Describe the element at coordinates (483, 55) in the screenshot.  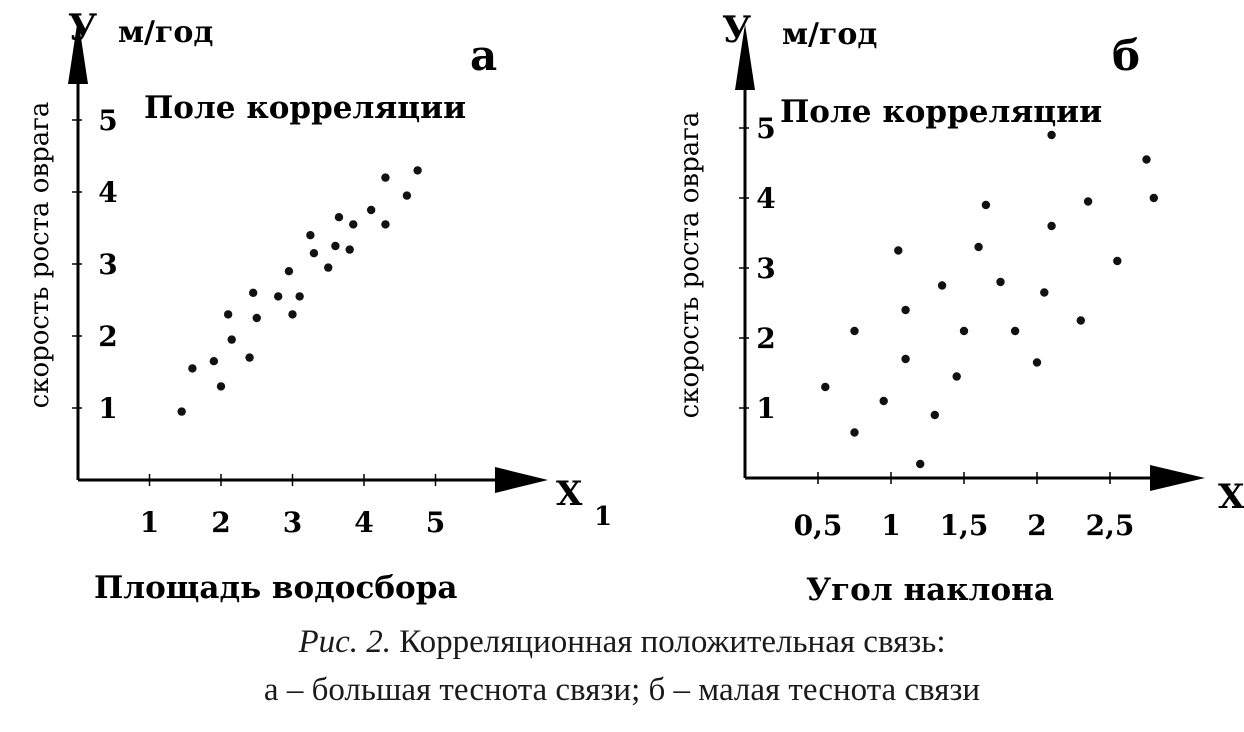
I see `panel-1-panel-letter: а` at that location.